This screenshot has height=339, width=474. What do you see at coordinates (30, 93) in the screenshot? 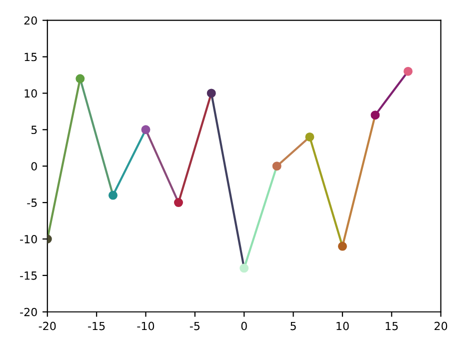
I see `y-tick-label: 10` at bounding box center [30, 93].